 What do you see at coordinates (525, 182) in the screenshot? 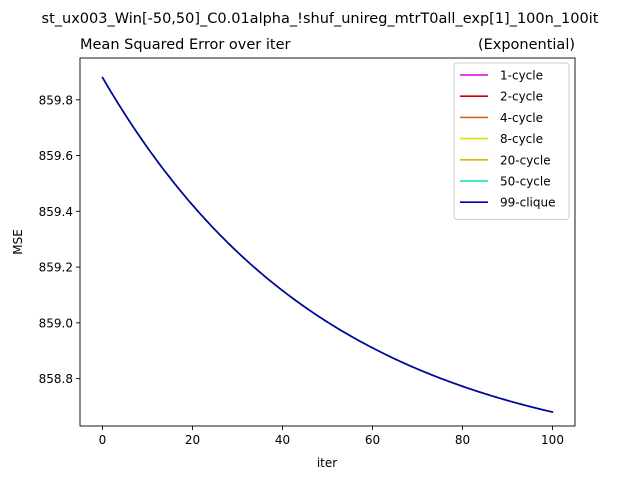
I see `legend-label: 50-cycle` at bounding box center [525, 182].